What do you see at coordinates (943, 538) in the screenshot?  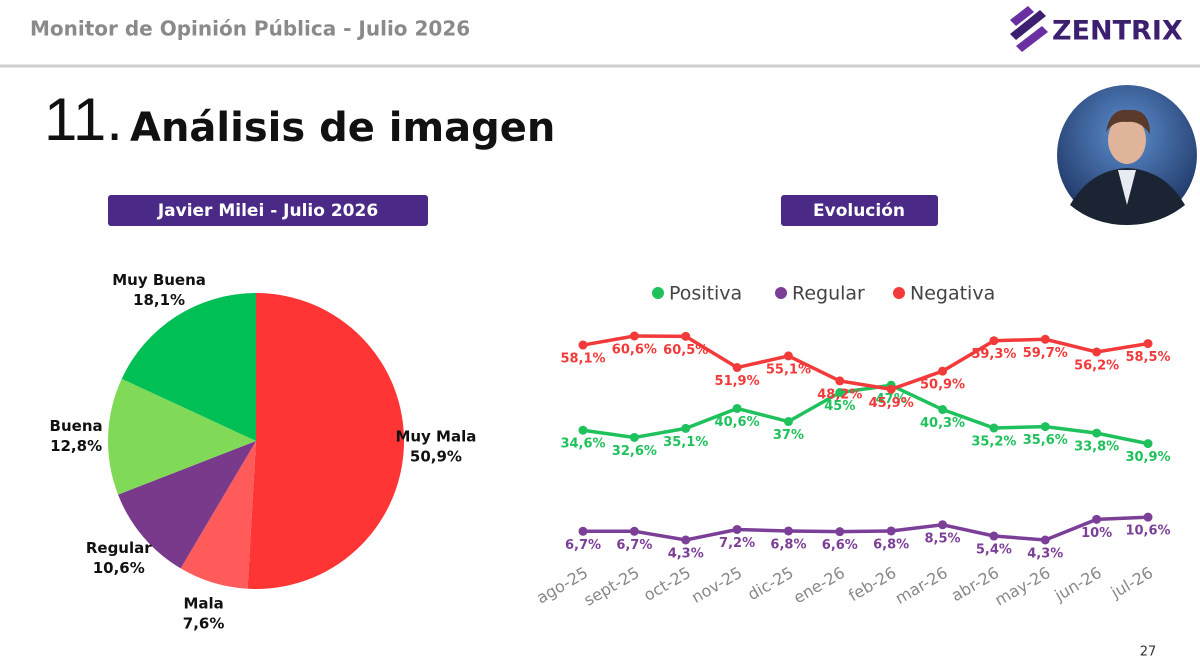 I see `data-label: 8,5%` at bounding box center [943, 538].